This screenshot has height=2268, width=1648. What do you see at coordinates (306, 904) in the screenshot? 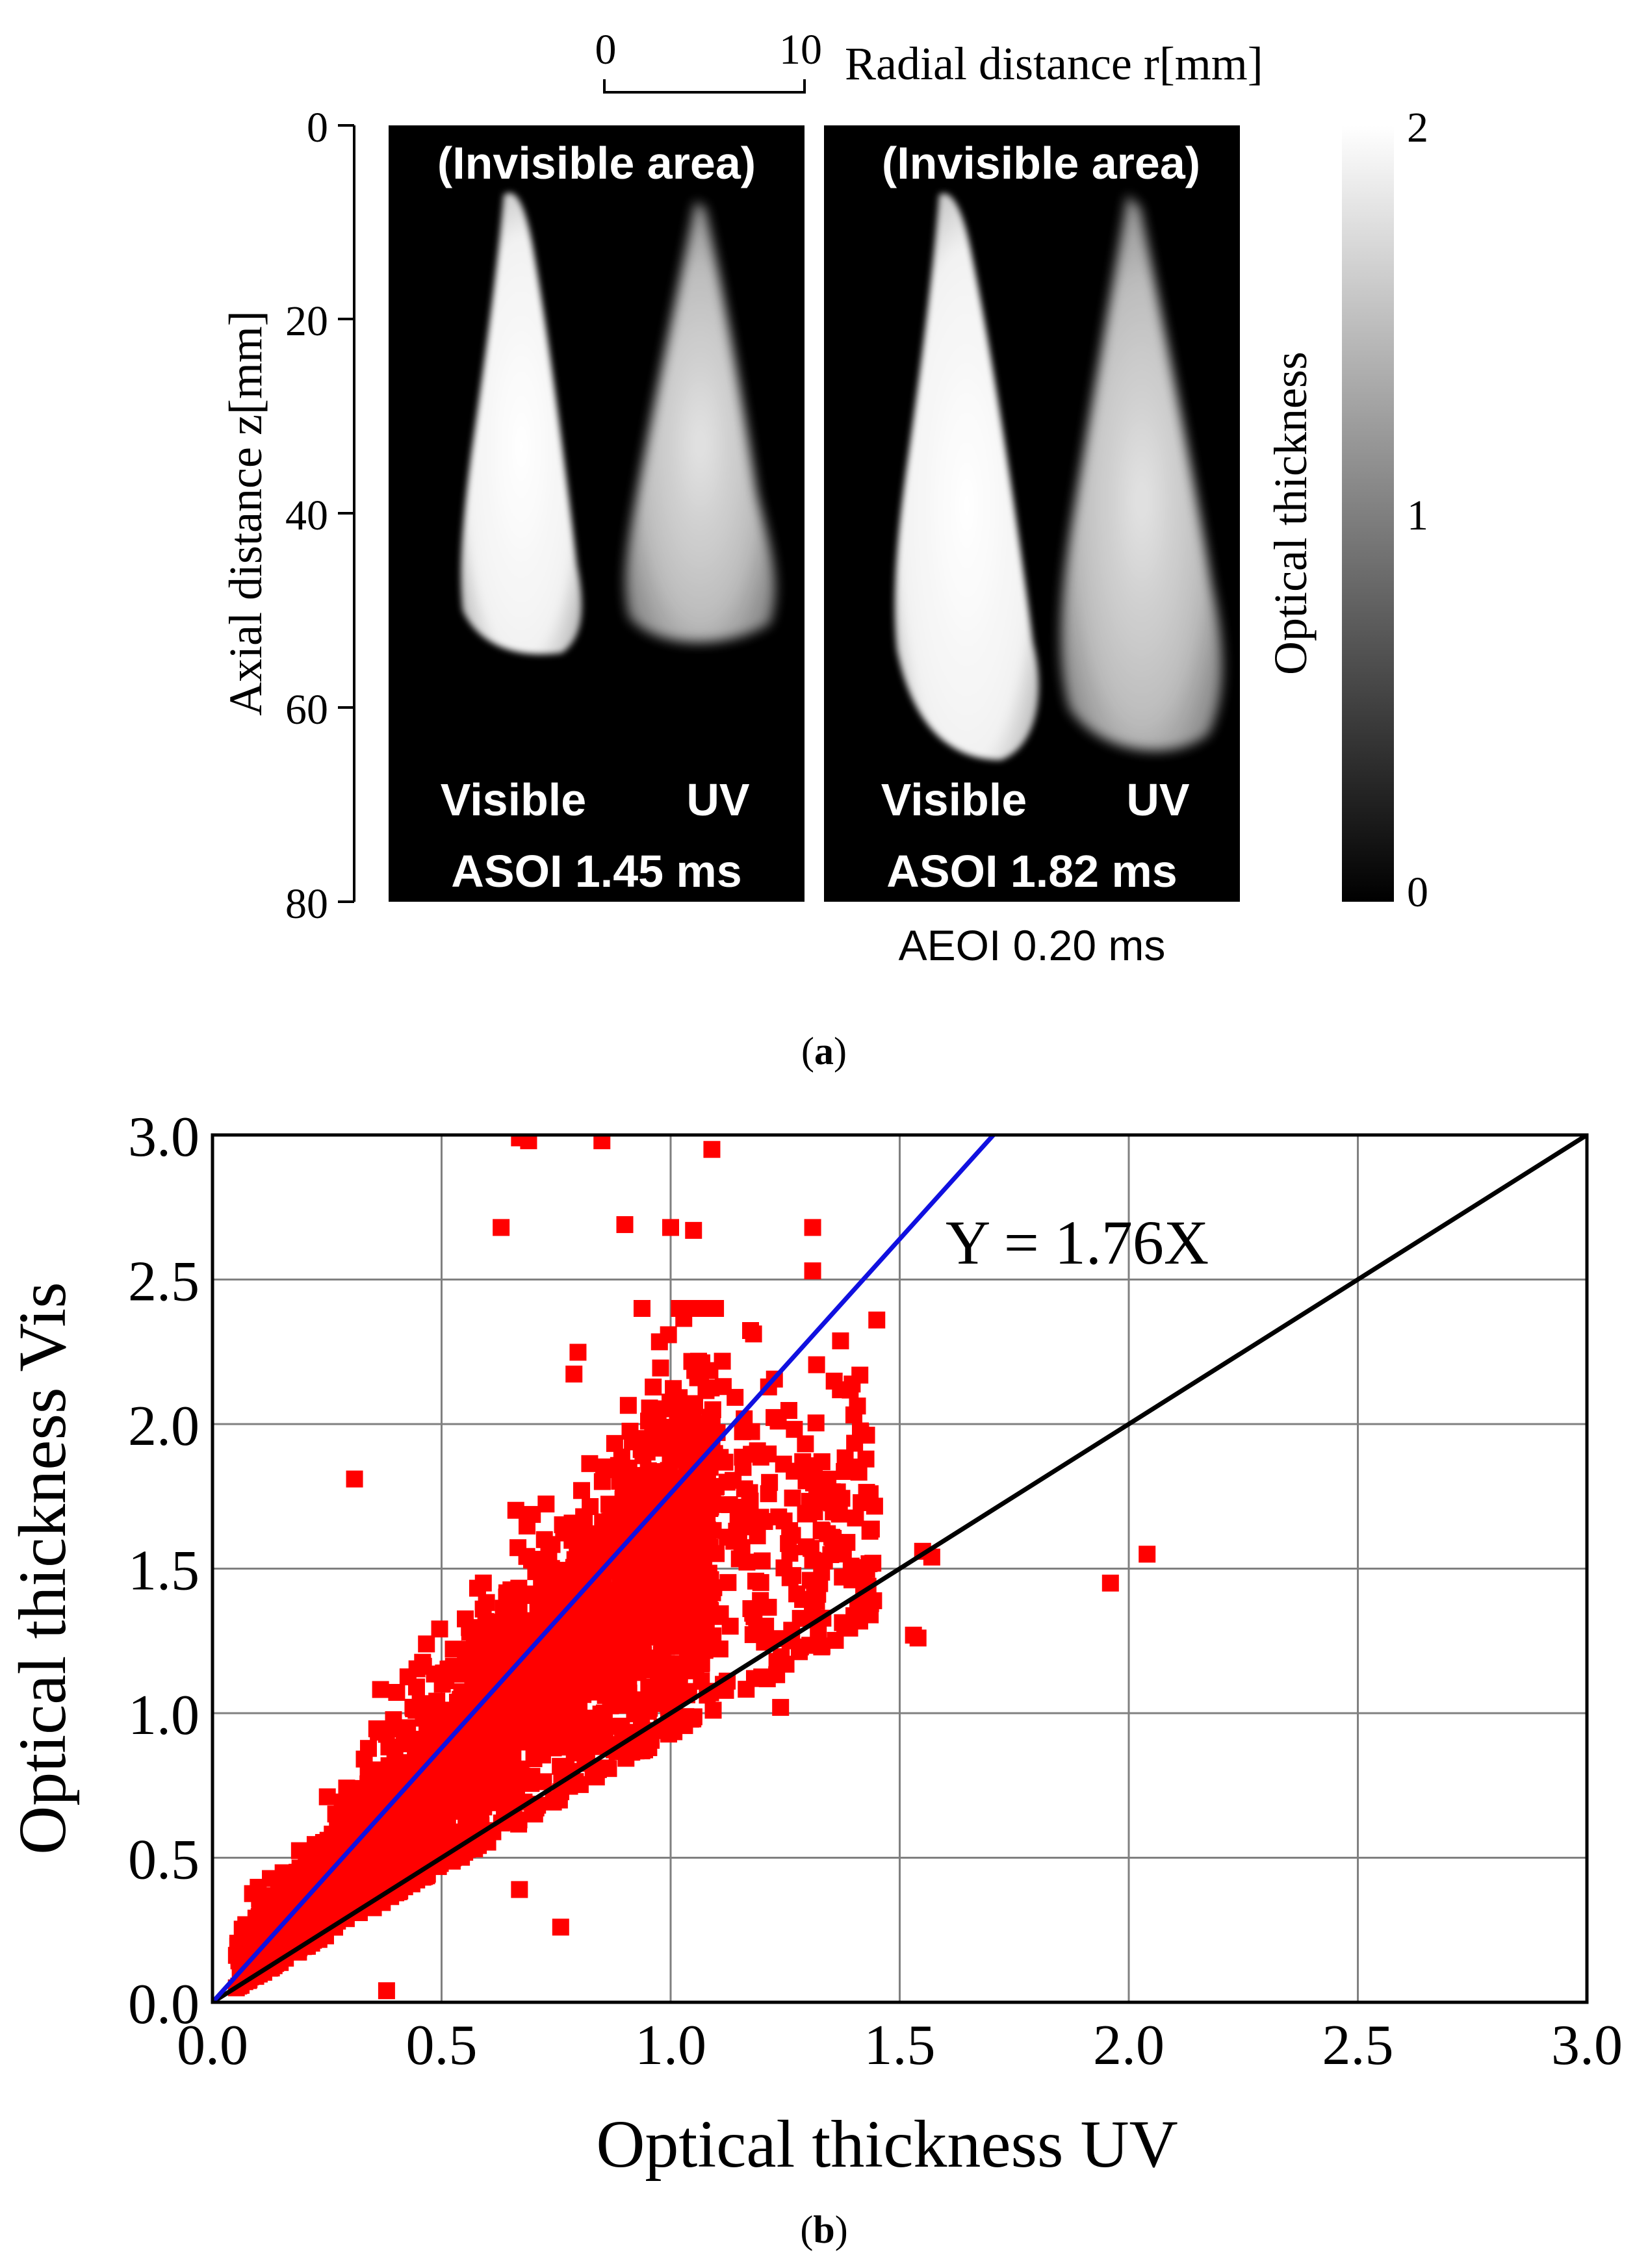
I see `axial-tick-80: 80` at bounding box center [306, 904].